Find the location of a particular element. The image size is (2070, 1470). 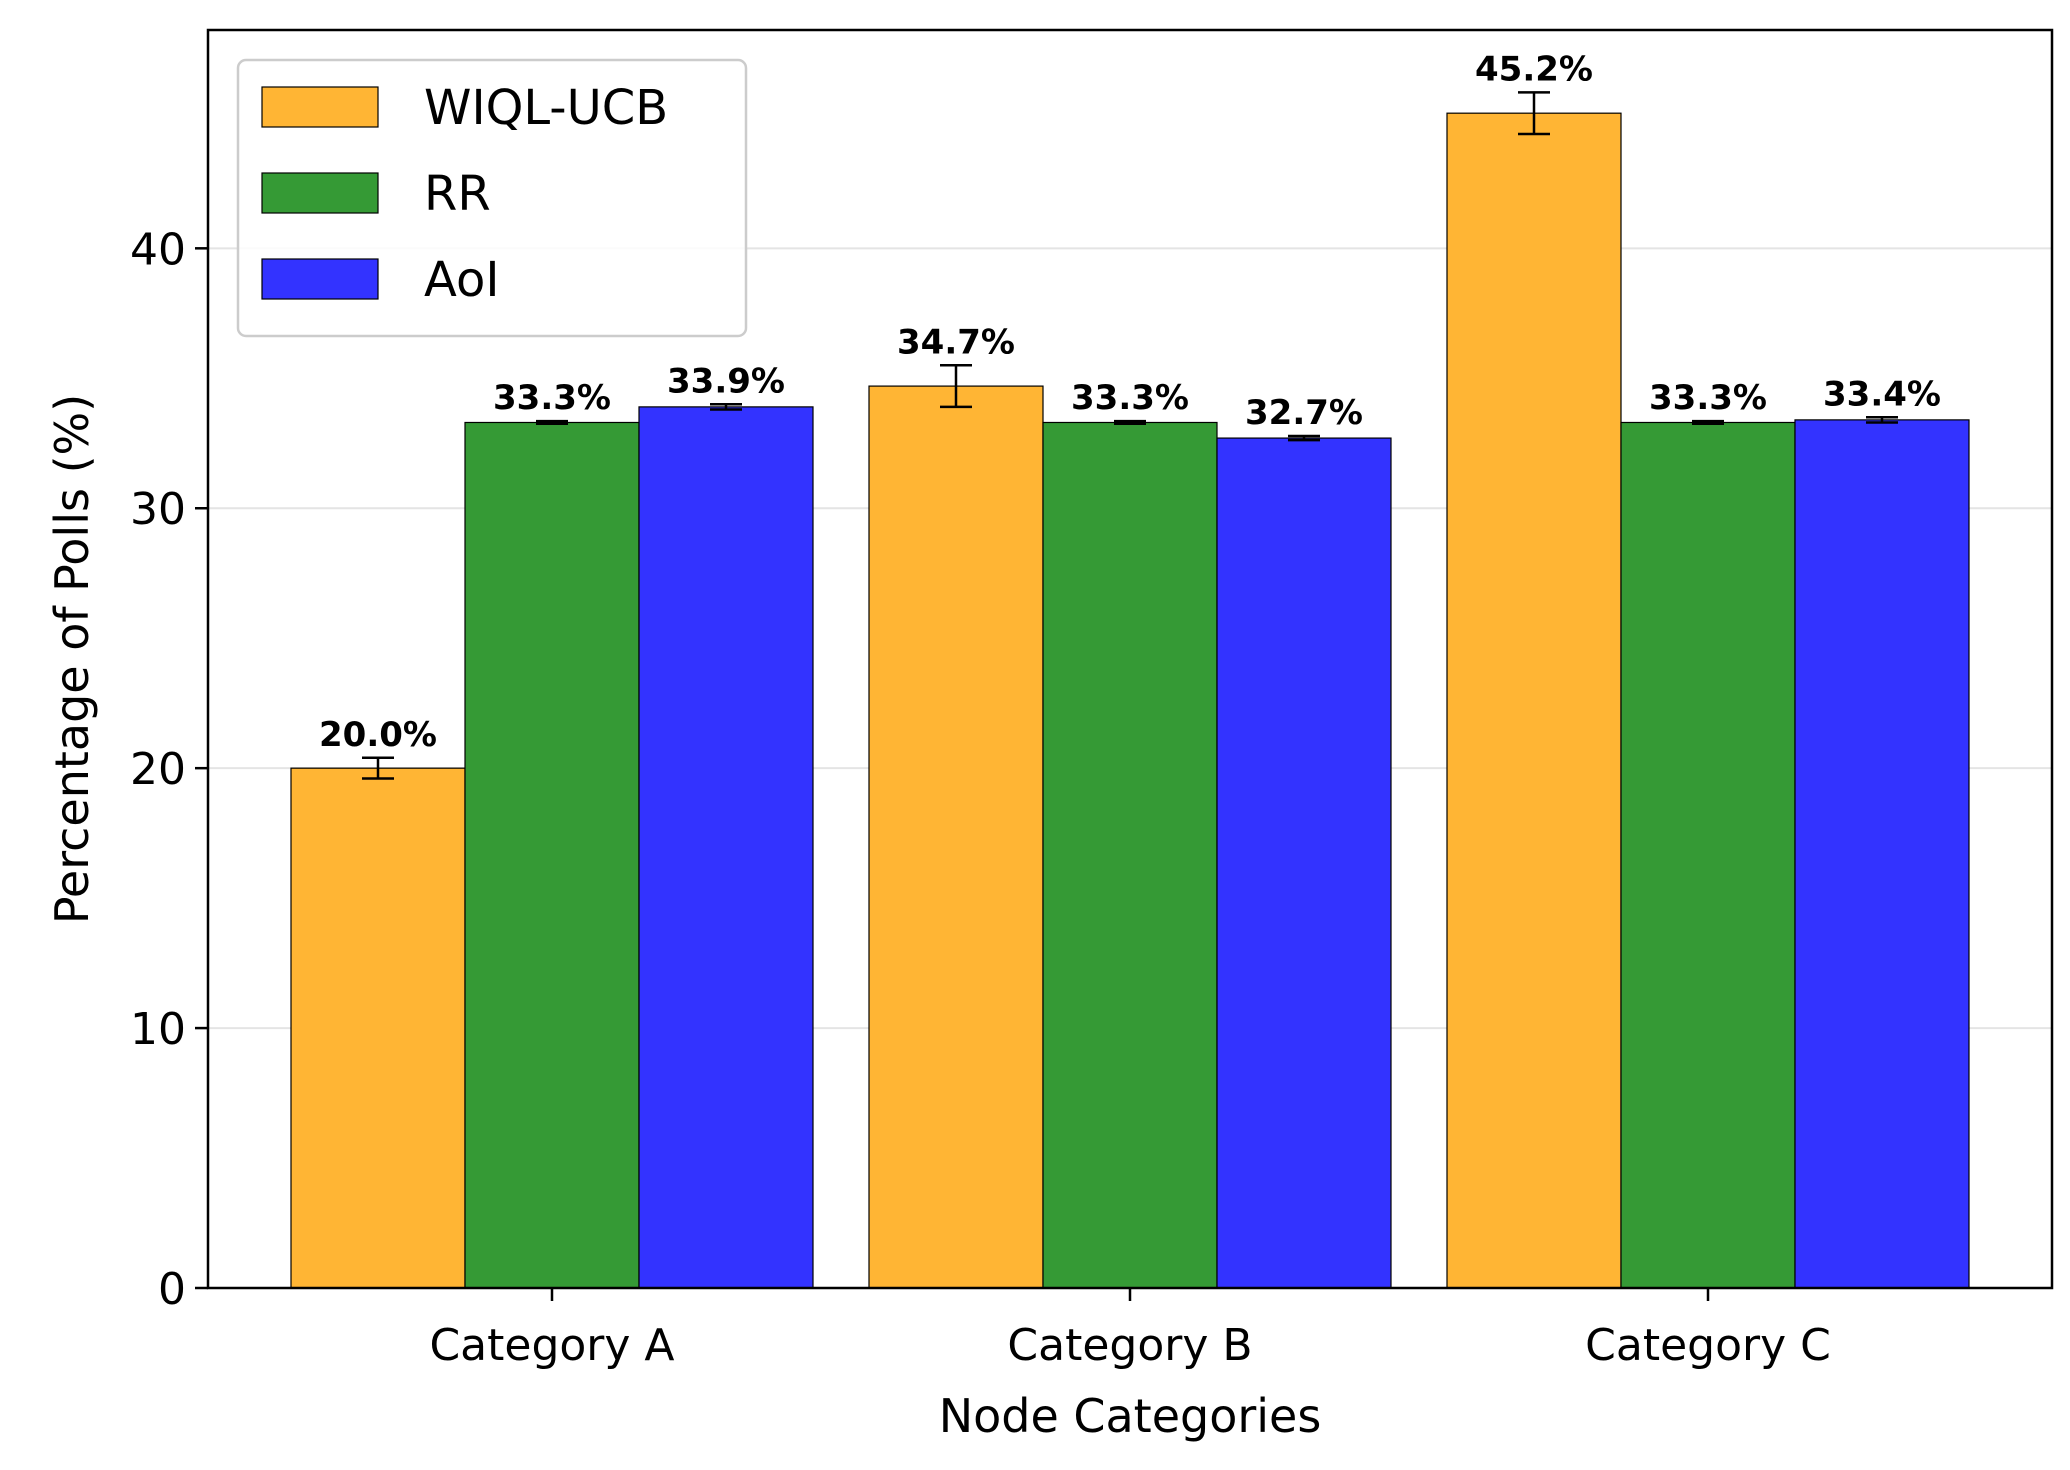

y-tick-label: 30 is located at coordinates (158, 509).